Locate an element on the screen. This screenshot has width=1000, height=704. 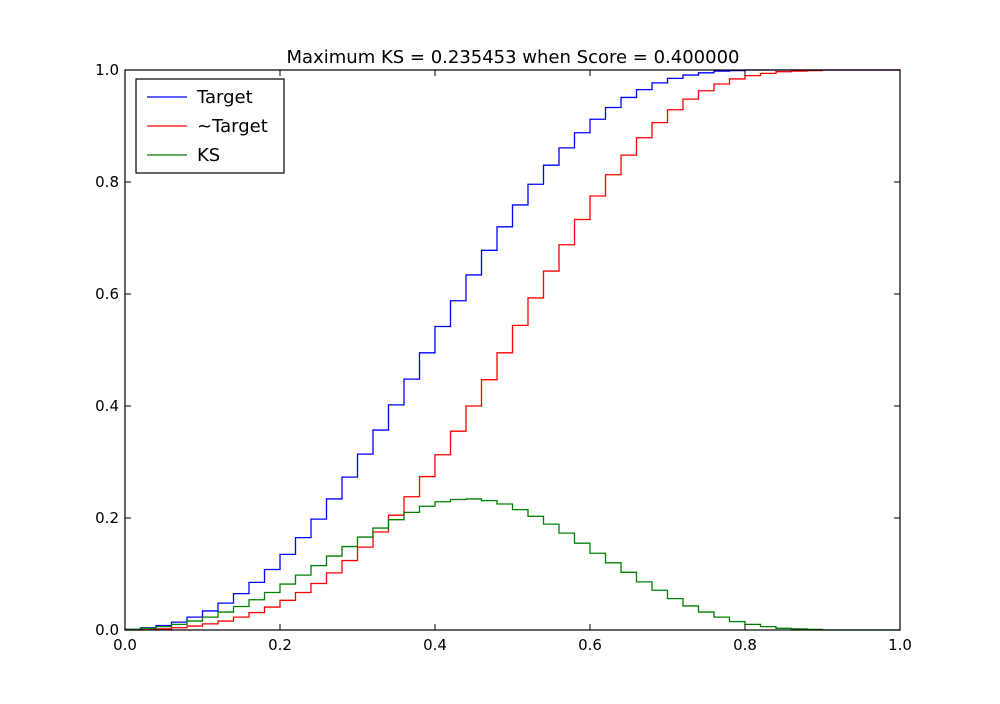
x-tick-label: 0.4 is located at coordinates (435, 645).